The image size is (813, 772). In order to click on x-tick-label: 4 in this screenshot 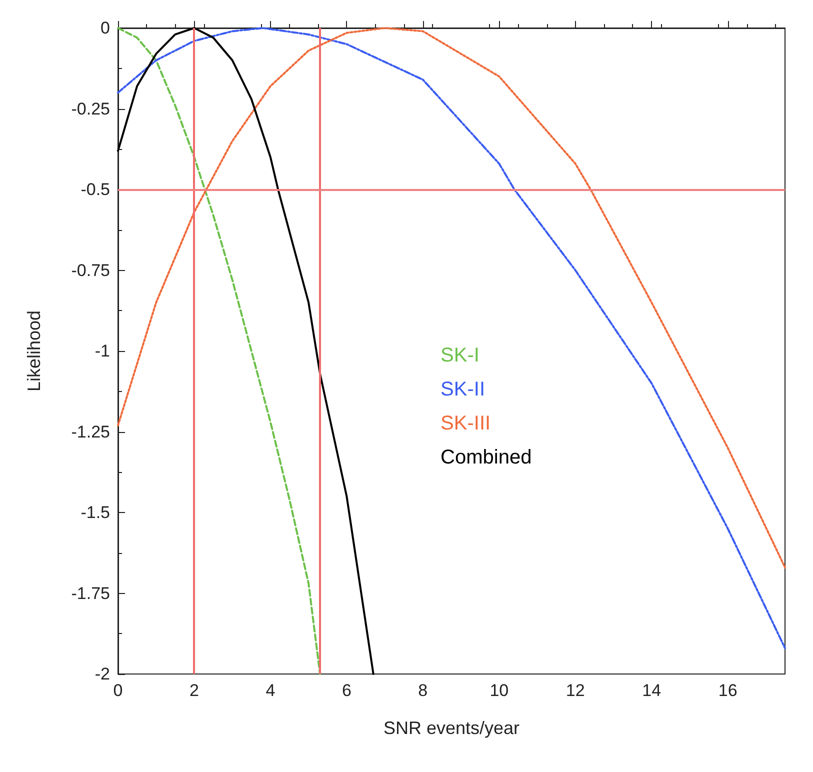, I will do `click(271, 690)`.